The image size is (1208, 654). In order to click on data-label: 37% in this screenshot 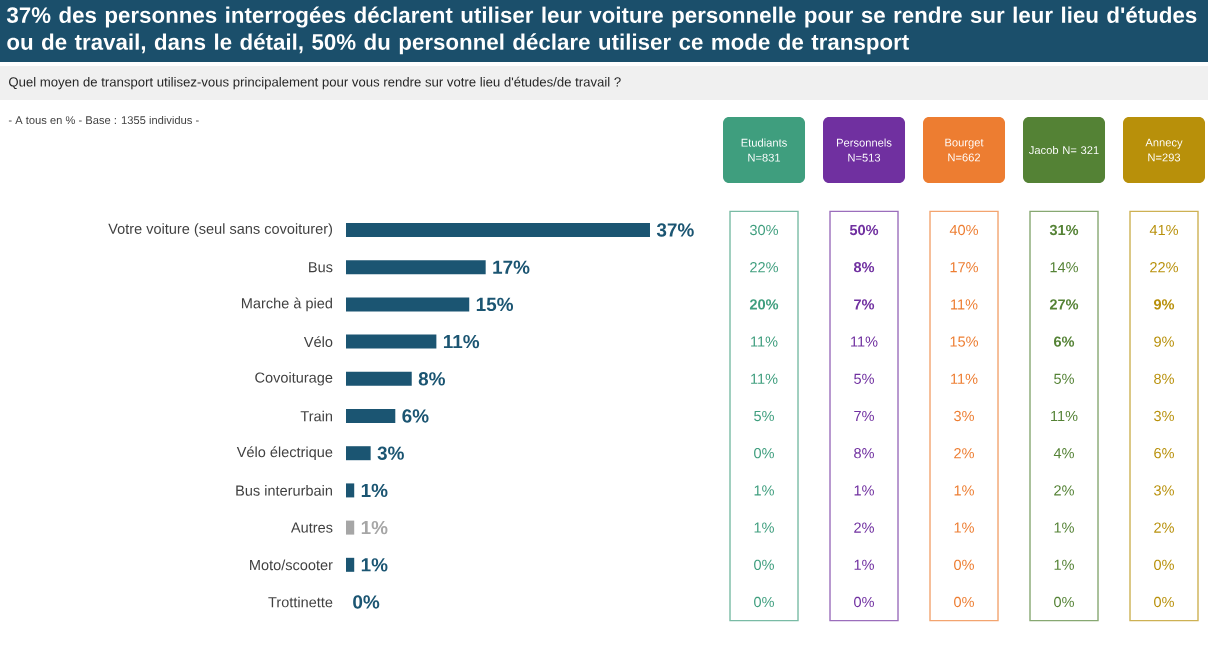, I will do `click(675, 230)`.